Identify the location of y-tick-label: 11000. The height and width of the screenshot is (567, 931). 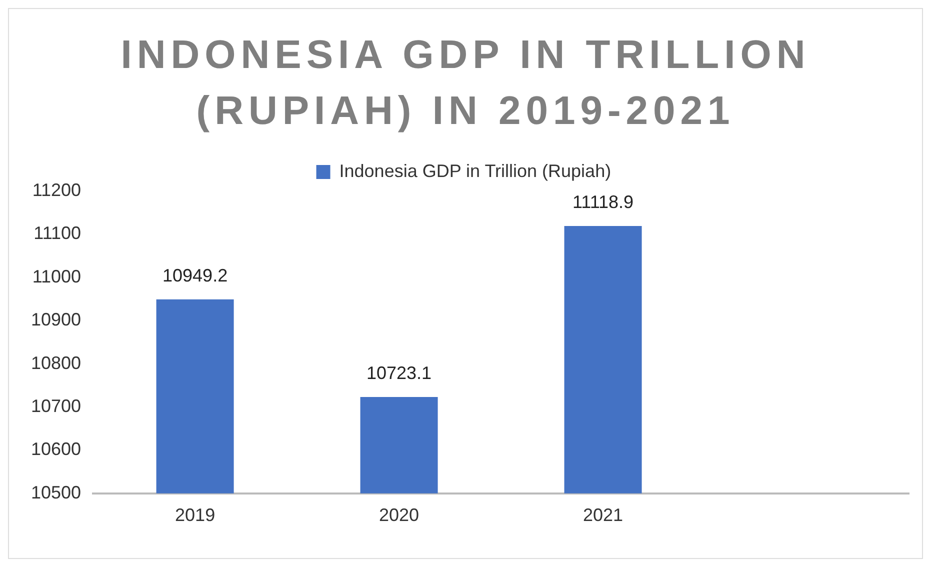
(57, 276).